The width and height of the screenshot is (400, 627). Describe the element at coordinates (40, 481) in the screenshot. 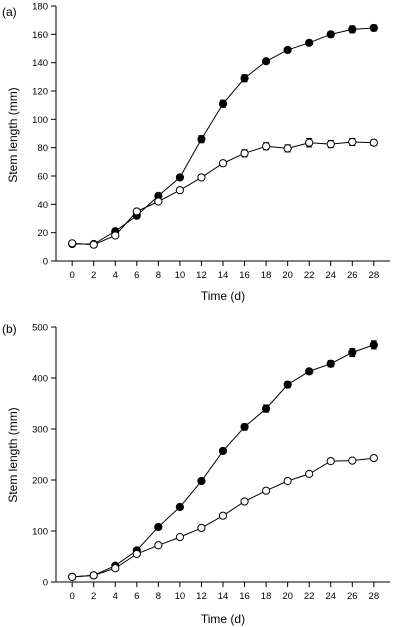

I see `panel-b-y-tick-label: 200` at that location.